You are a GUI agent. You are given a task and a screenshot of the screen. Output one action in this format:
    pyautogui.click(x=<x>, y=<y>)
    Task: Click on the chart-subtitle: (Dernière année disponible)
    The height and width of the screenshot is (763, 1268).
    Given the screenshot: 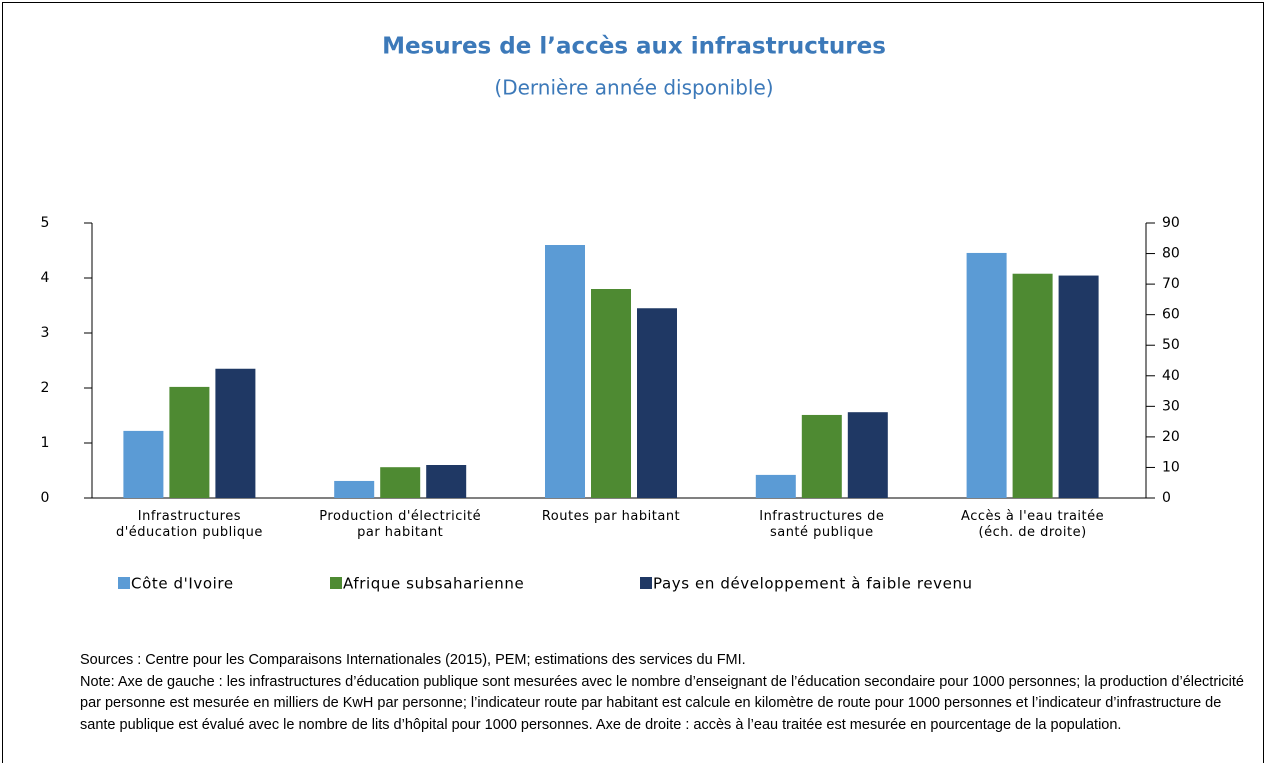 What is the action you would take?
    pyautogui.click(x=633, y=88)
    